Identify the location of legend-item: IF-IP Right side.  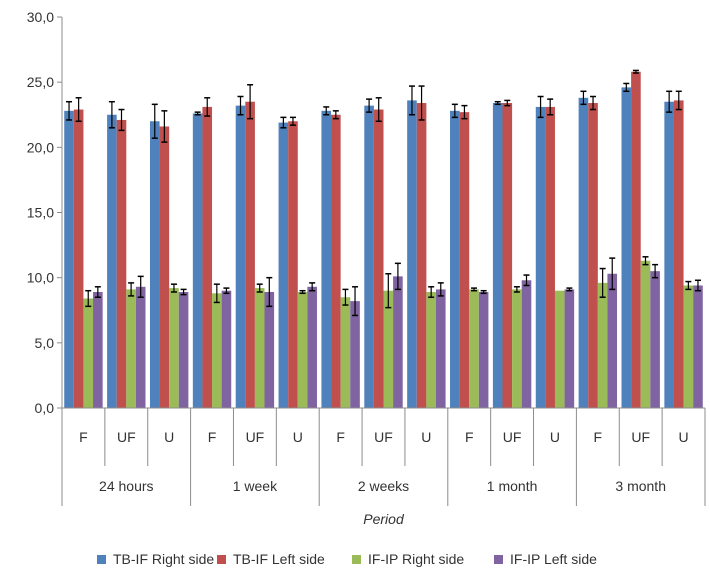
(408, 559).